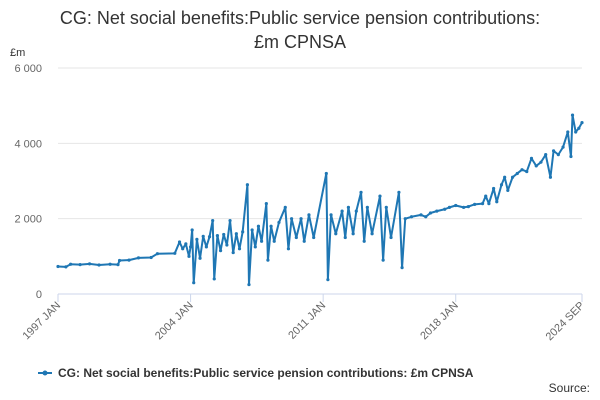 The height and width of the screenshot is (400, 600). I want to click on chart-title-line-2: £m CPNSA, so click(300, 42).